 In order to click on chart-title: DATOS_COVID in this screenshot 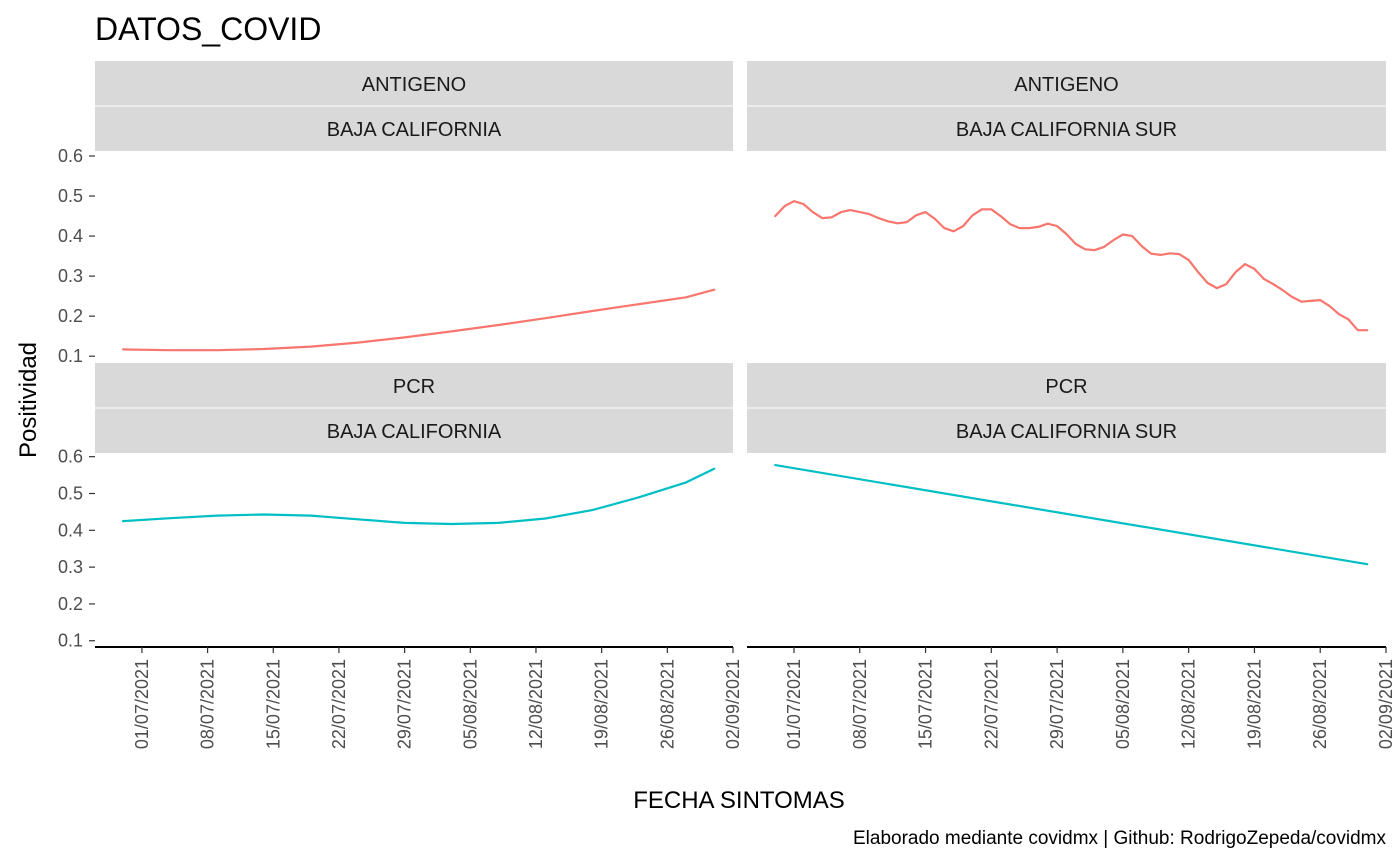, I will do `click(208, 29)`.